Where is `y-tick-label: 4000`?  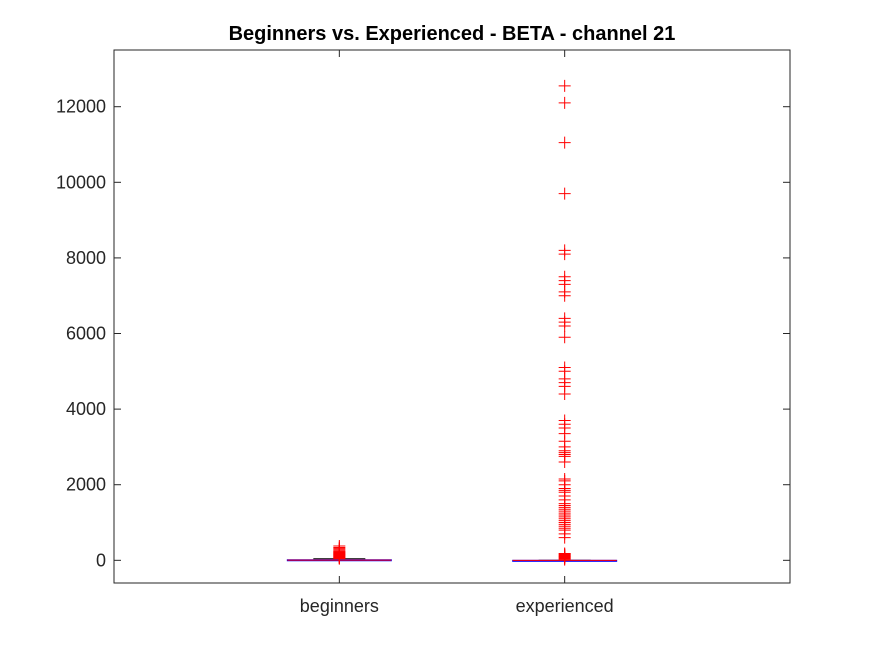 y-tick-label: 4000 is located at coordinates (86, 409).